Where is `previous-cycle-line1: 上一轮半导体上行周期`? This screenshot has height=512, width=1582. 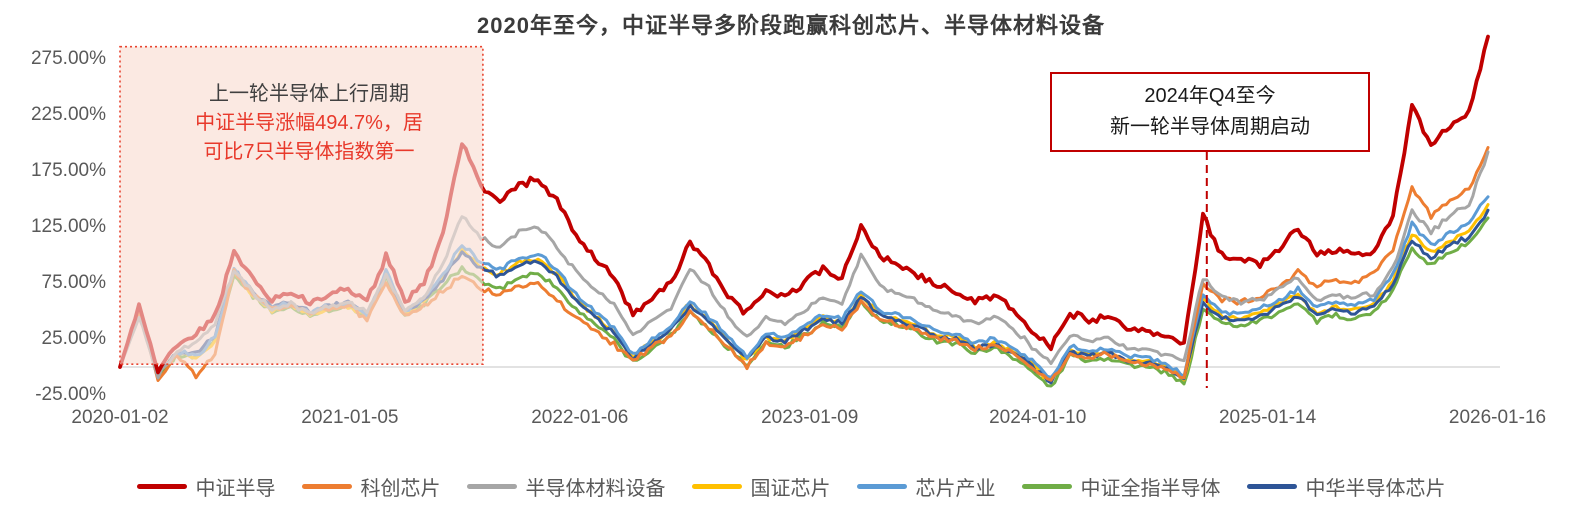
previous-cycle-line1: 上一轮半导体上行周期 is located at coordinates (309, 94).